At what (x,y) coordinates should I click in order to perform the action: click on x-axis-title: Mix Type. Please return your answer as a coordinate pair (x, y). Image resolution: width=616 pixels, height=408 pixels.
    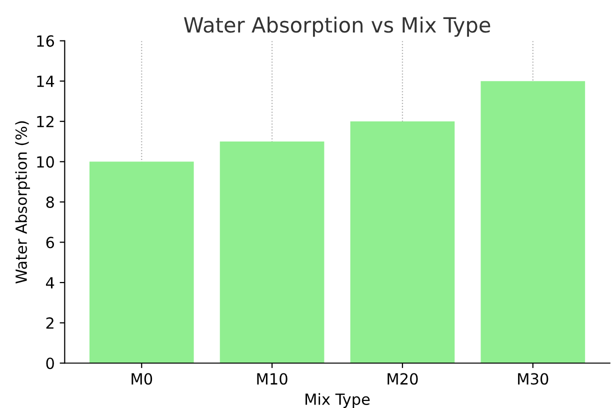
    Looking at the image, I should click on (338, 400).